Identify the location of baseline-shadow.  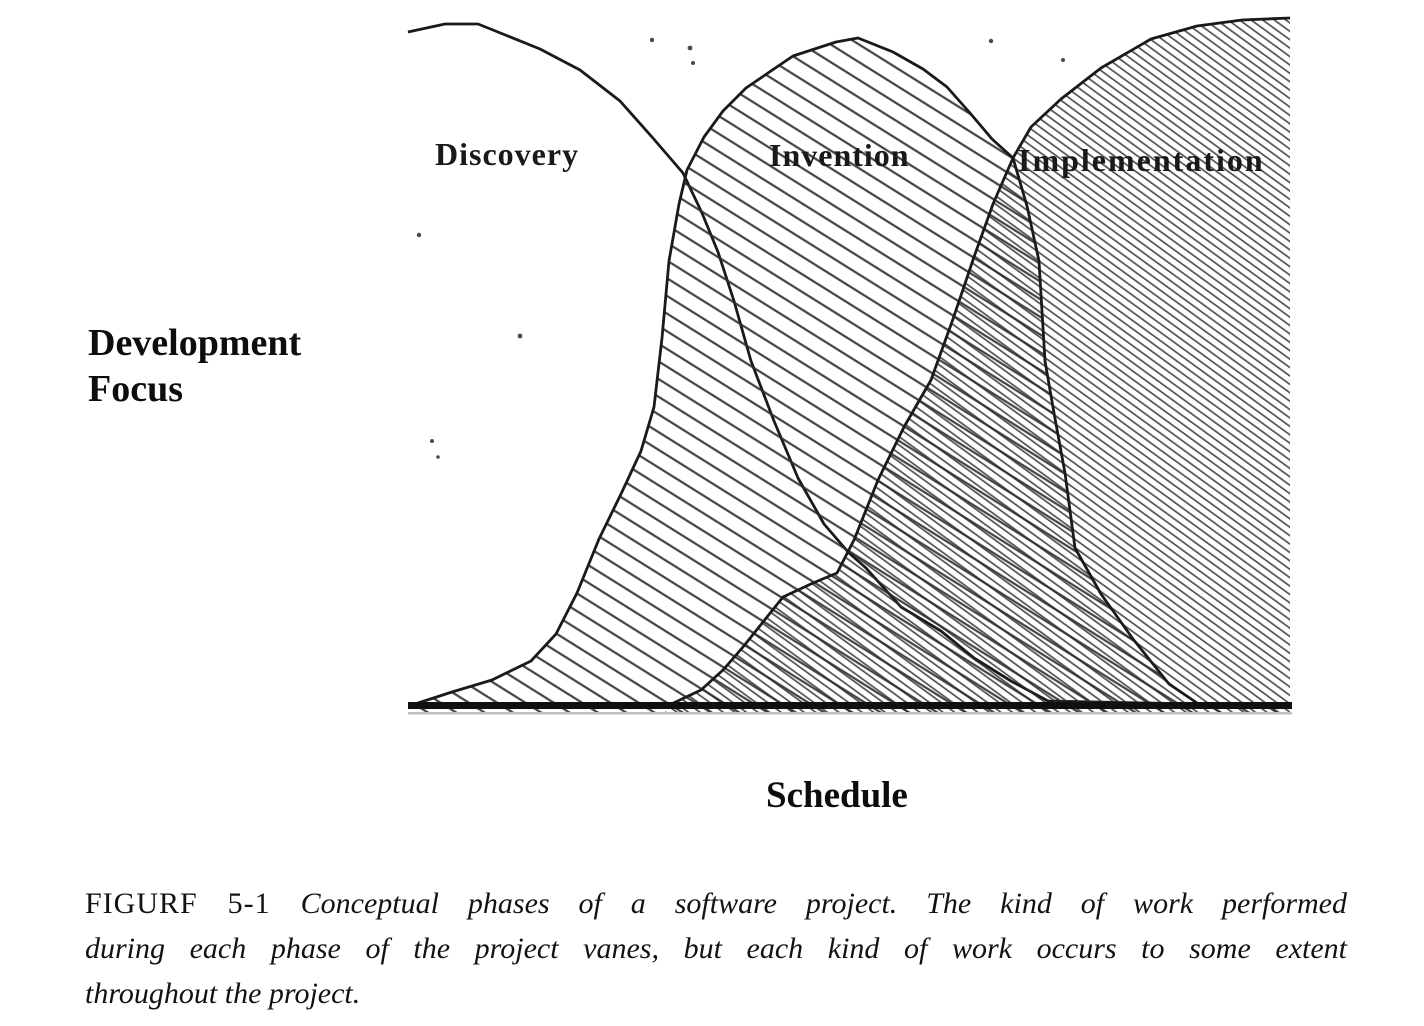
(850, 713).